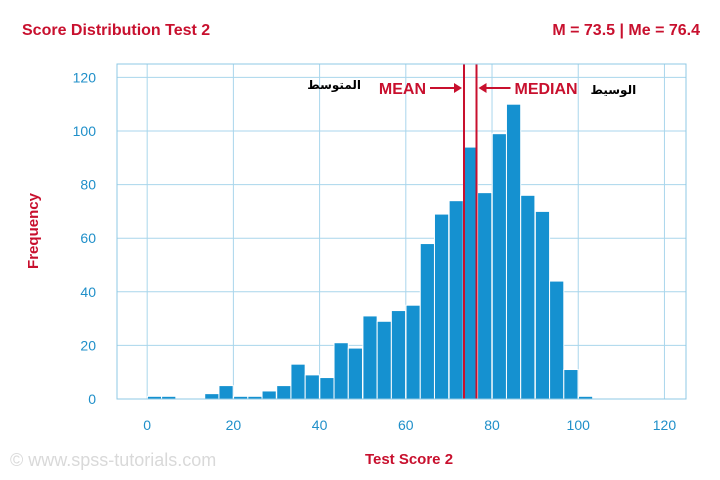 Image resolution: width=720 pixels, height=480 pixels. What do you see at coordinates (234, 425) in the screenshot?
I see `x-tick-label: 20` at bounding box center [234, 425].